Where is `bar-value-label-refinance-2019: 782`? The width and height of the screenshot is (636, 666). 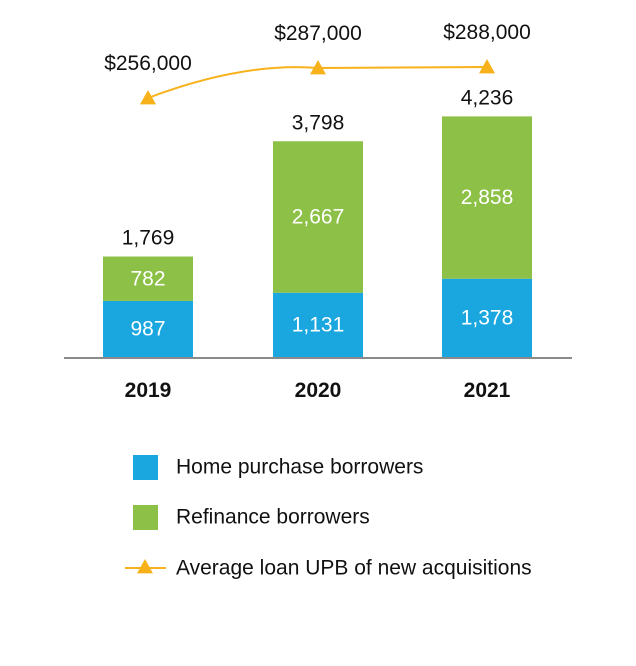 bar-value-label-refinance-2019: 782 is located at coordinates (147, 278).